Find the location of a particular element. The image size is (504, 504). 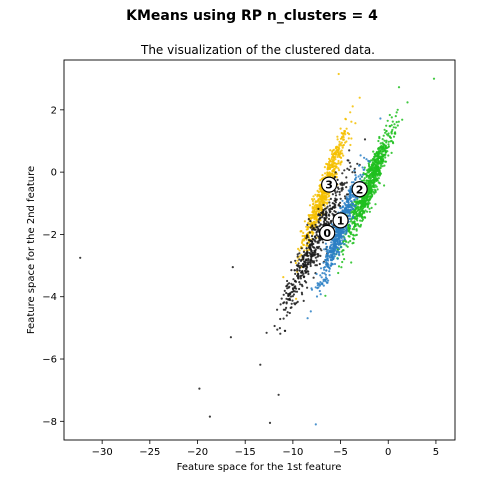

x-tick-label: −10 is located at coordinates (292, 452).